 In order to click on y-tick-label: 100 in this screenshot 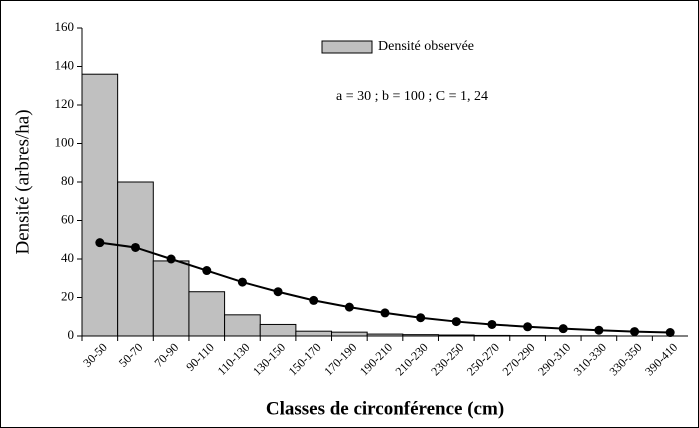, I will do `click(65, 141)`.